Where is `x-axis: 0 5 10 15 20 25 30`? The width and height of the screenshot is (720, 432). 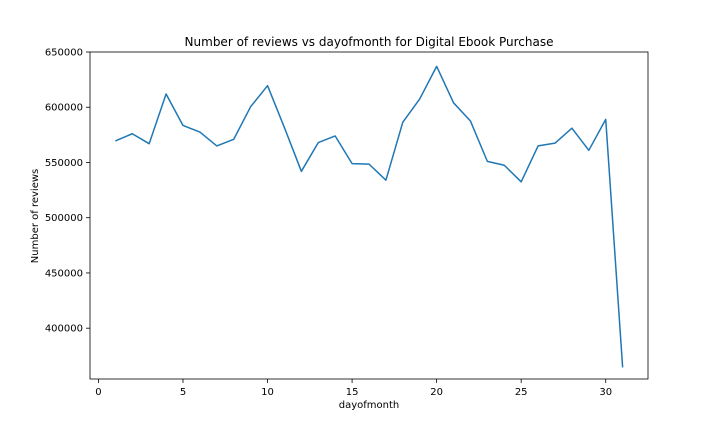
x-axis: 0 5 10 15 20 25 30 is located at coordinates (353, 388).